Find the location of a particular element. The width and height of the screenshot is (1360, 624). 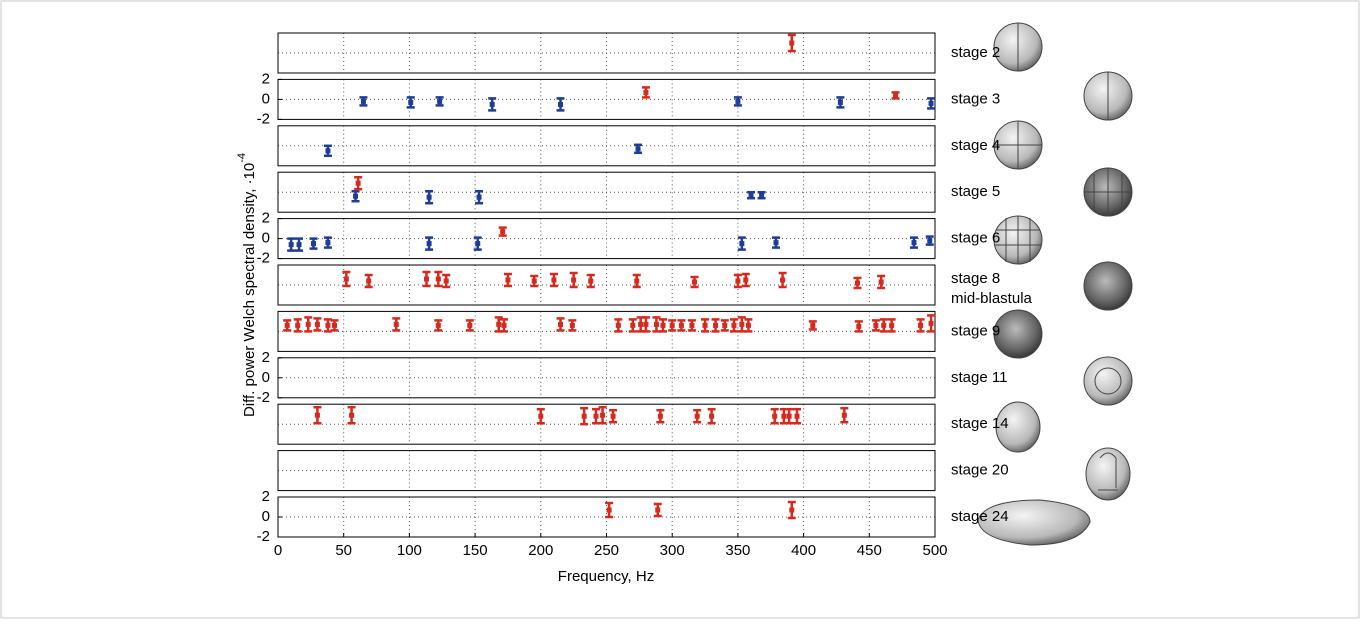

stage-label: stage 5 is located at coordinates (975, 191).